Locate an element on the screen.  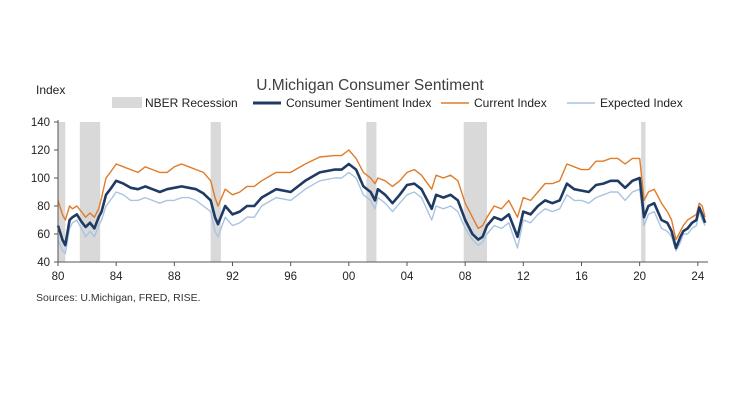
x-tick-label-04: 04 is located at coordinates (407, 277).